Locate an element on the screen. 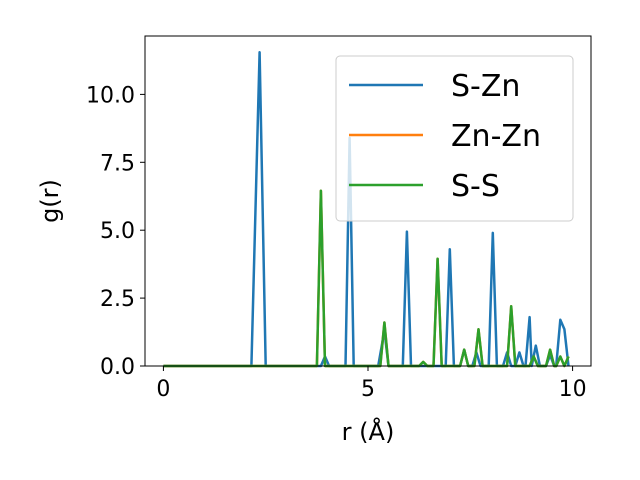 This screenshot has width=640, height=480. legend-box is located at coordinates (454, 138).